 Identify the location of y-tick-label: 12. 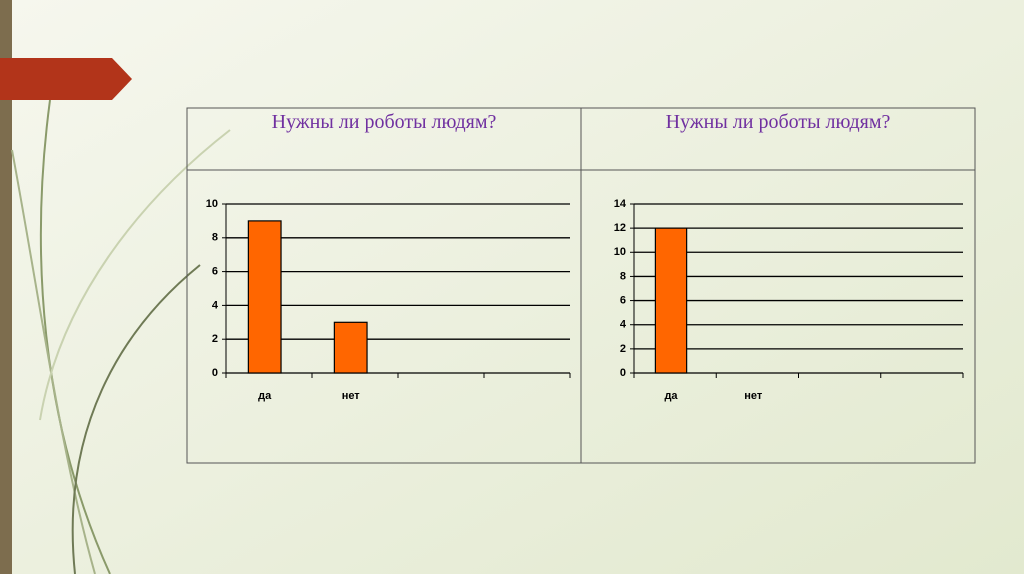
(620, 228).